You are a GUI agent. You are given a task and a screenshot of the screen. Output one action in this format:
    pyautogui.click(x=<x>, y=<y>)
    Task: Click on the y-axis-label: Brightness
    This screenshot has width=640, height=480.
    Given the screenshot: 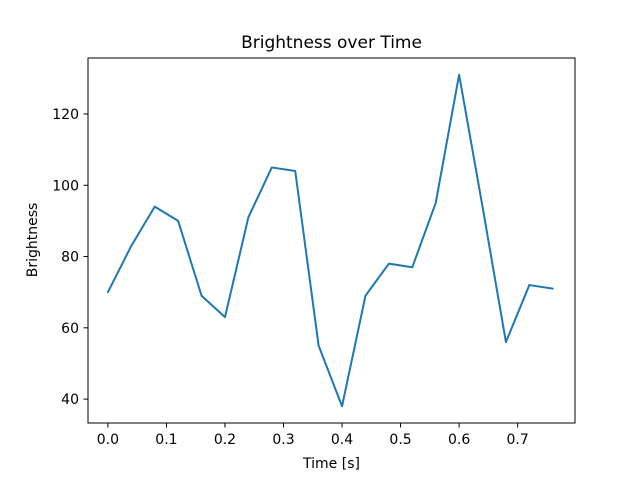 What is the action you would take?
    pyautogui.click(x=33, y=240)
    